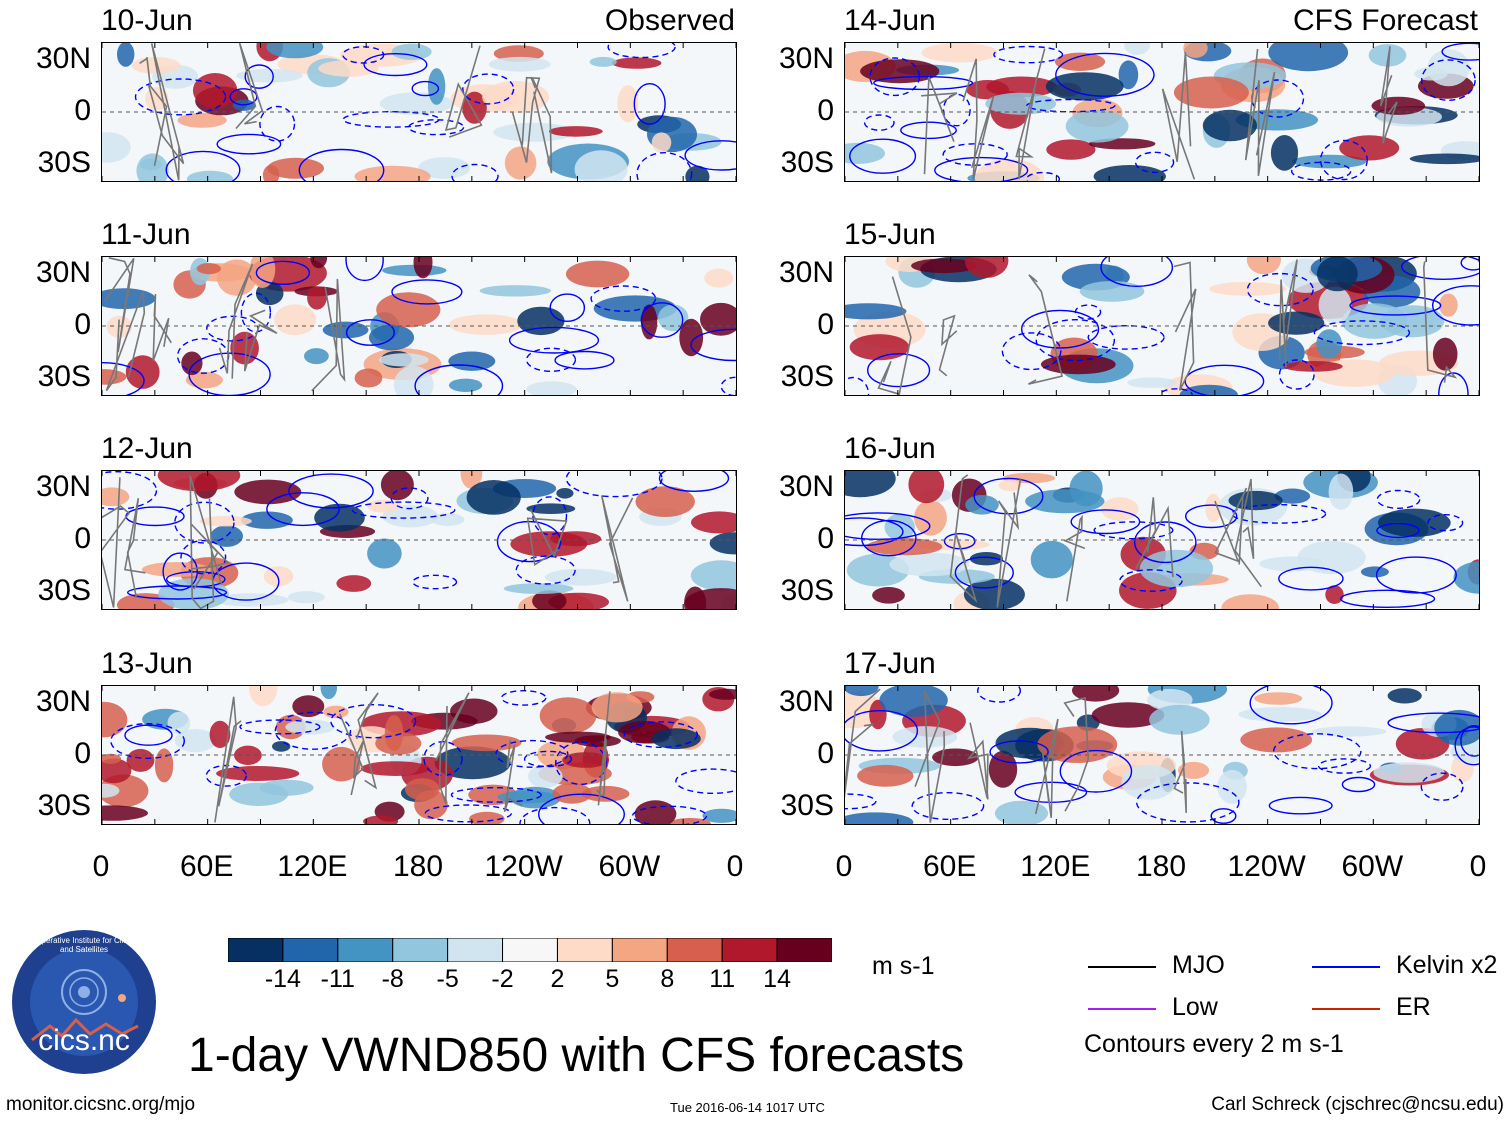 This screenshot has height=1121, width=1510. Describe the element at coordinates (844, 866) in the screenshot. I see `lon-tick-label: 0` at that location.